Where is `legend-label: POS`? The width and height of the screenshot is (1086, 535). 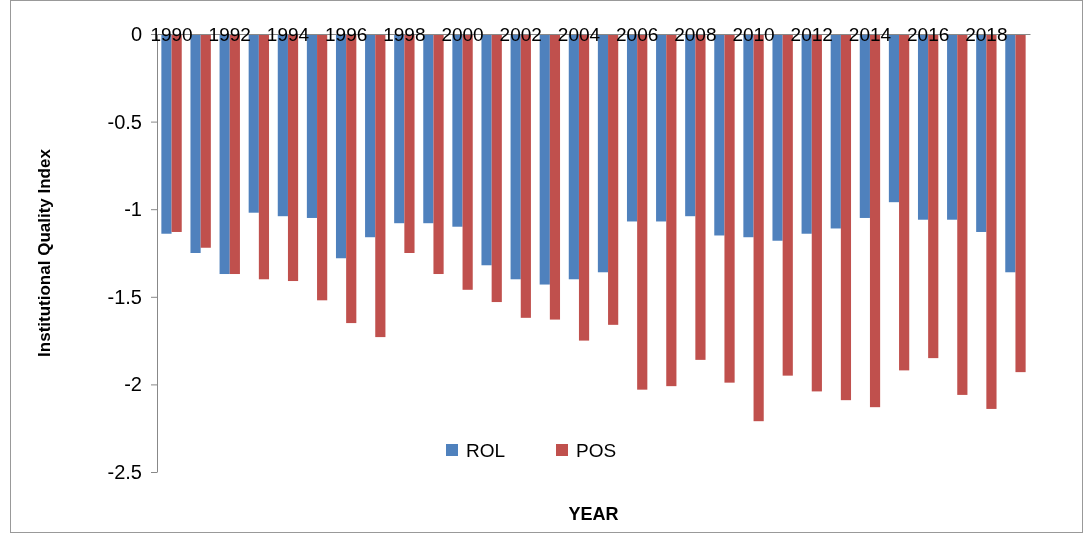
legend-label: POS is located at coordinates (596, 450).